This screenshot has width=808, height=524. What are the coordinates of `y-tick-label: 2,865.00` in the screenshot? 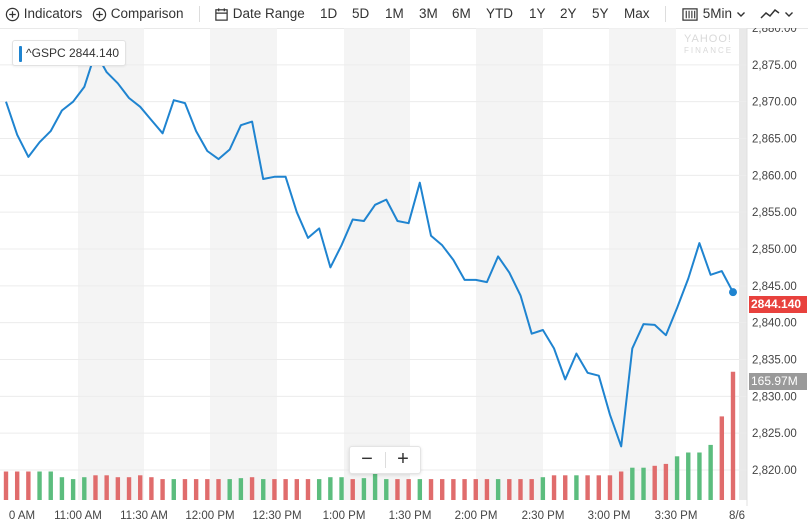 It's located at (774, 140).